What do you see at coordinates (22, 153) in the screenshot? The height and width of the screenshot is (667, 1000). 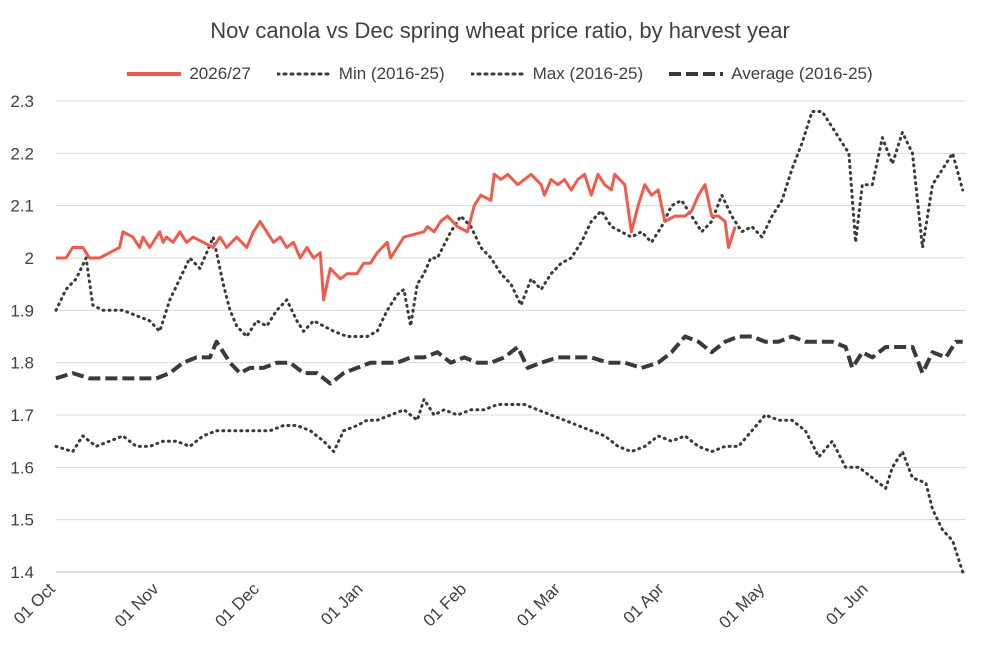 I see `y-tick-label: 2.2` at bounding box center [22, 153].